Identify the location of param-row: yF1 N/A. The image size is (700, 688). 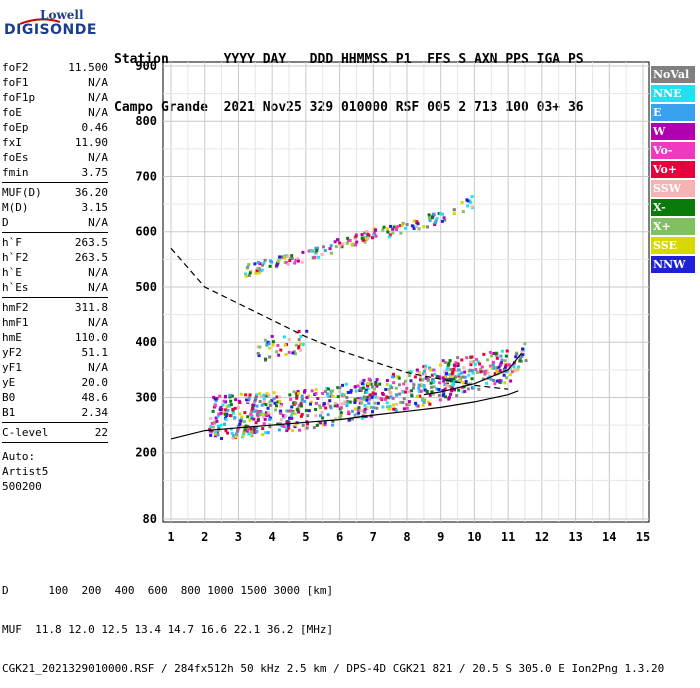
(55, 367).